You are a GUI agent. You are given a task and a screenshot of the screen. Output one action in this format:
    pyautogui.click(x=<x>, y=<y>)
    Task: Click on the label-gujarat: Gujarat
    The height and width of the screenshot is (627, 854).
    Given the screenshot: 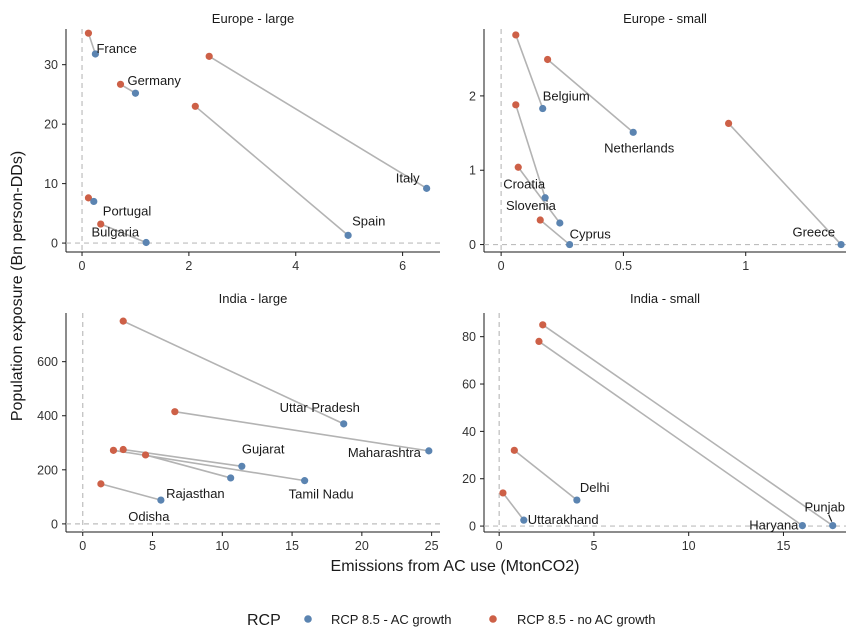 What is the action you would take?
    pyautogui.click(x=263, y=448)
    